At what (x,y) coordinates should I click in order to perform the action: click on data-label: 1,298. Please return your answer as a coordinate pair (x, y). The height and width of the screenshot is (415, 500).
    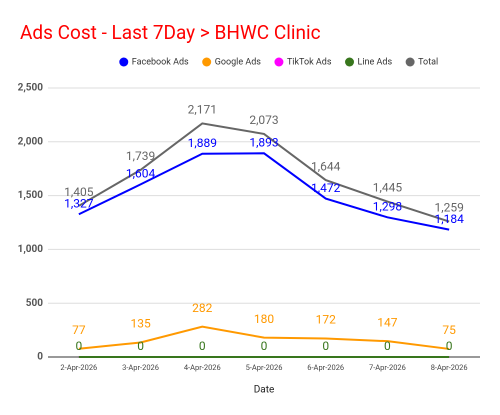
    Looking at the image, I should click on (388, 207).